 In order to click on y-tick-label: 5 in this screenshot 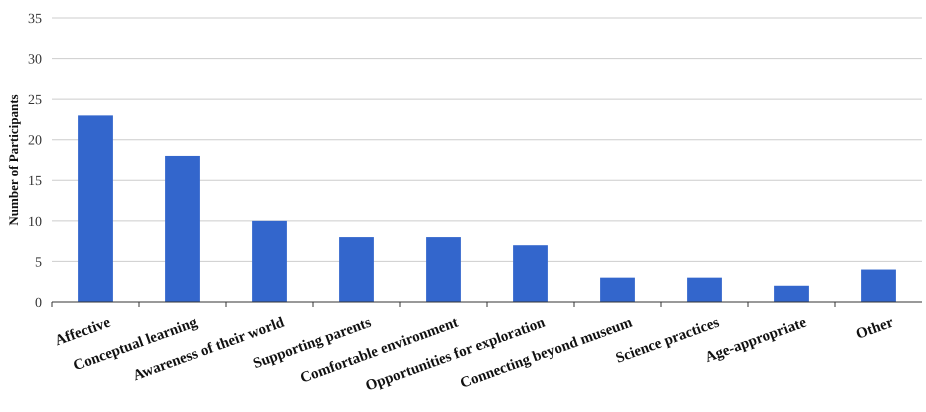, I will do `click(38, 262)`.